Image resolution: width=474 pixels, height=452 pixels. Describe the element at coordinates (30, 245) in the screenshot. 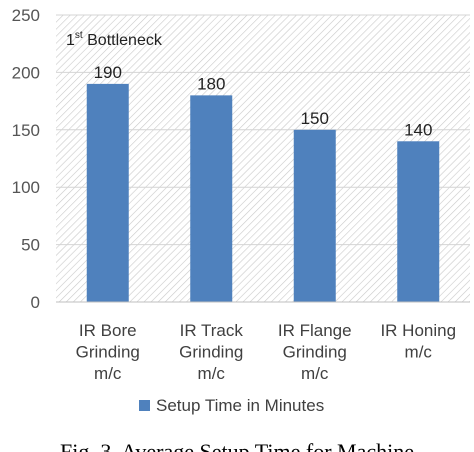

I see `y-tick-label: 50` at that location.